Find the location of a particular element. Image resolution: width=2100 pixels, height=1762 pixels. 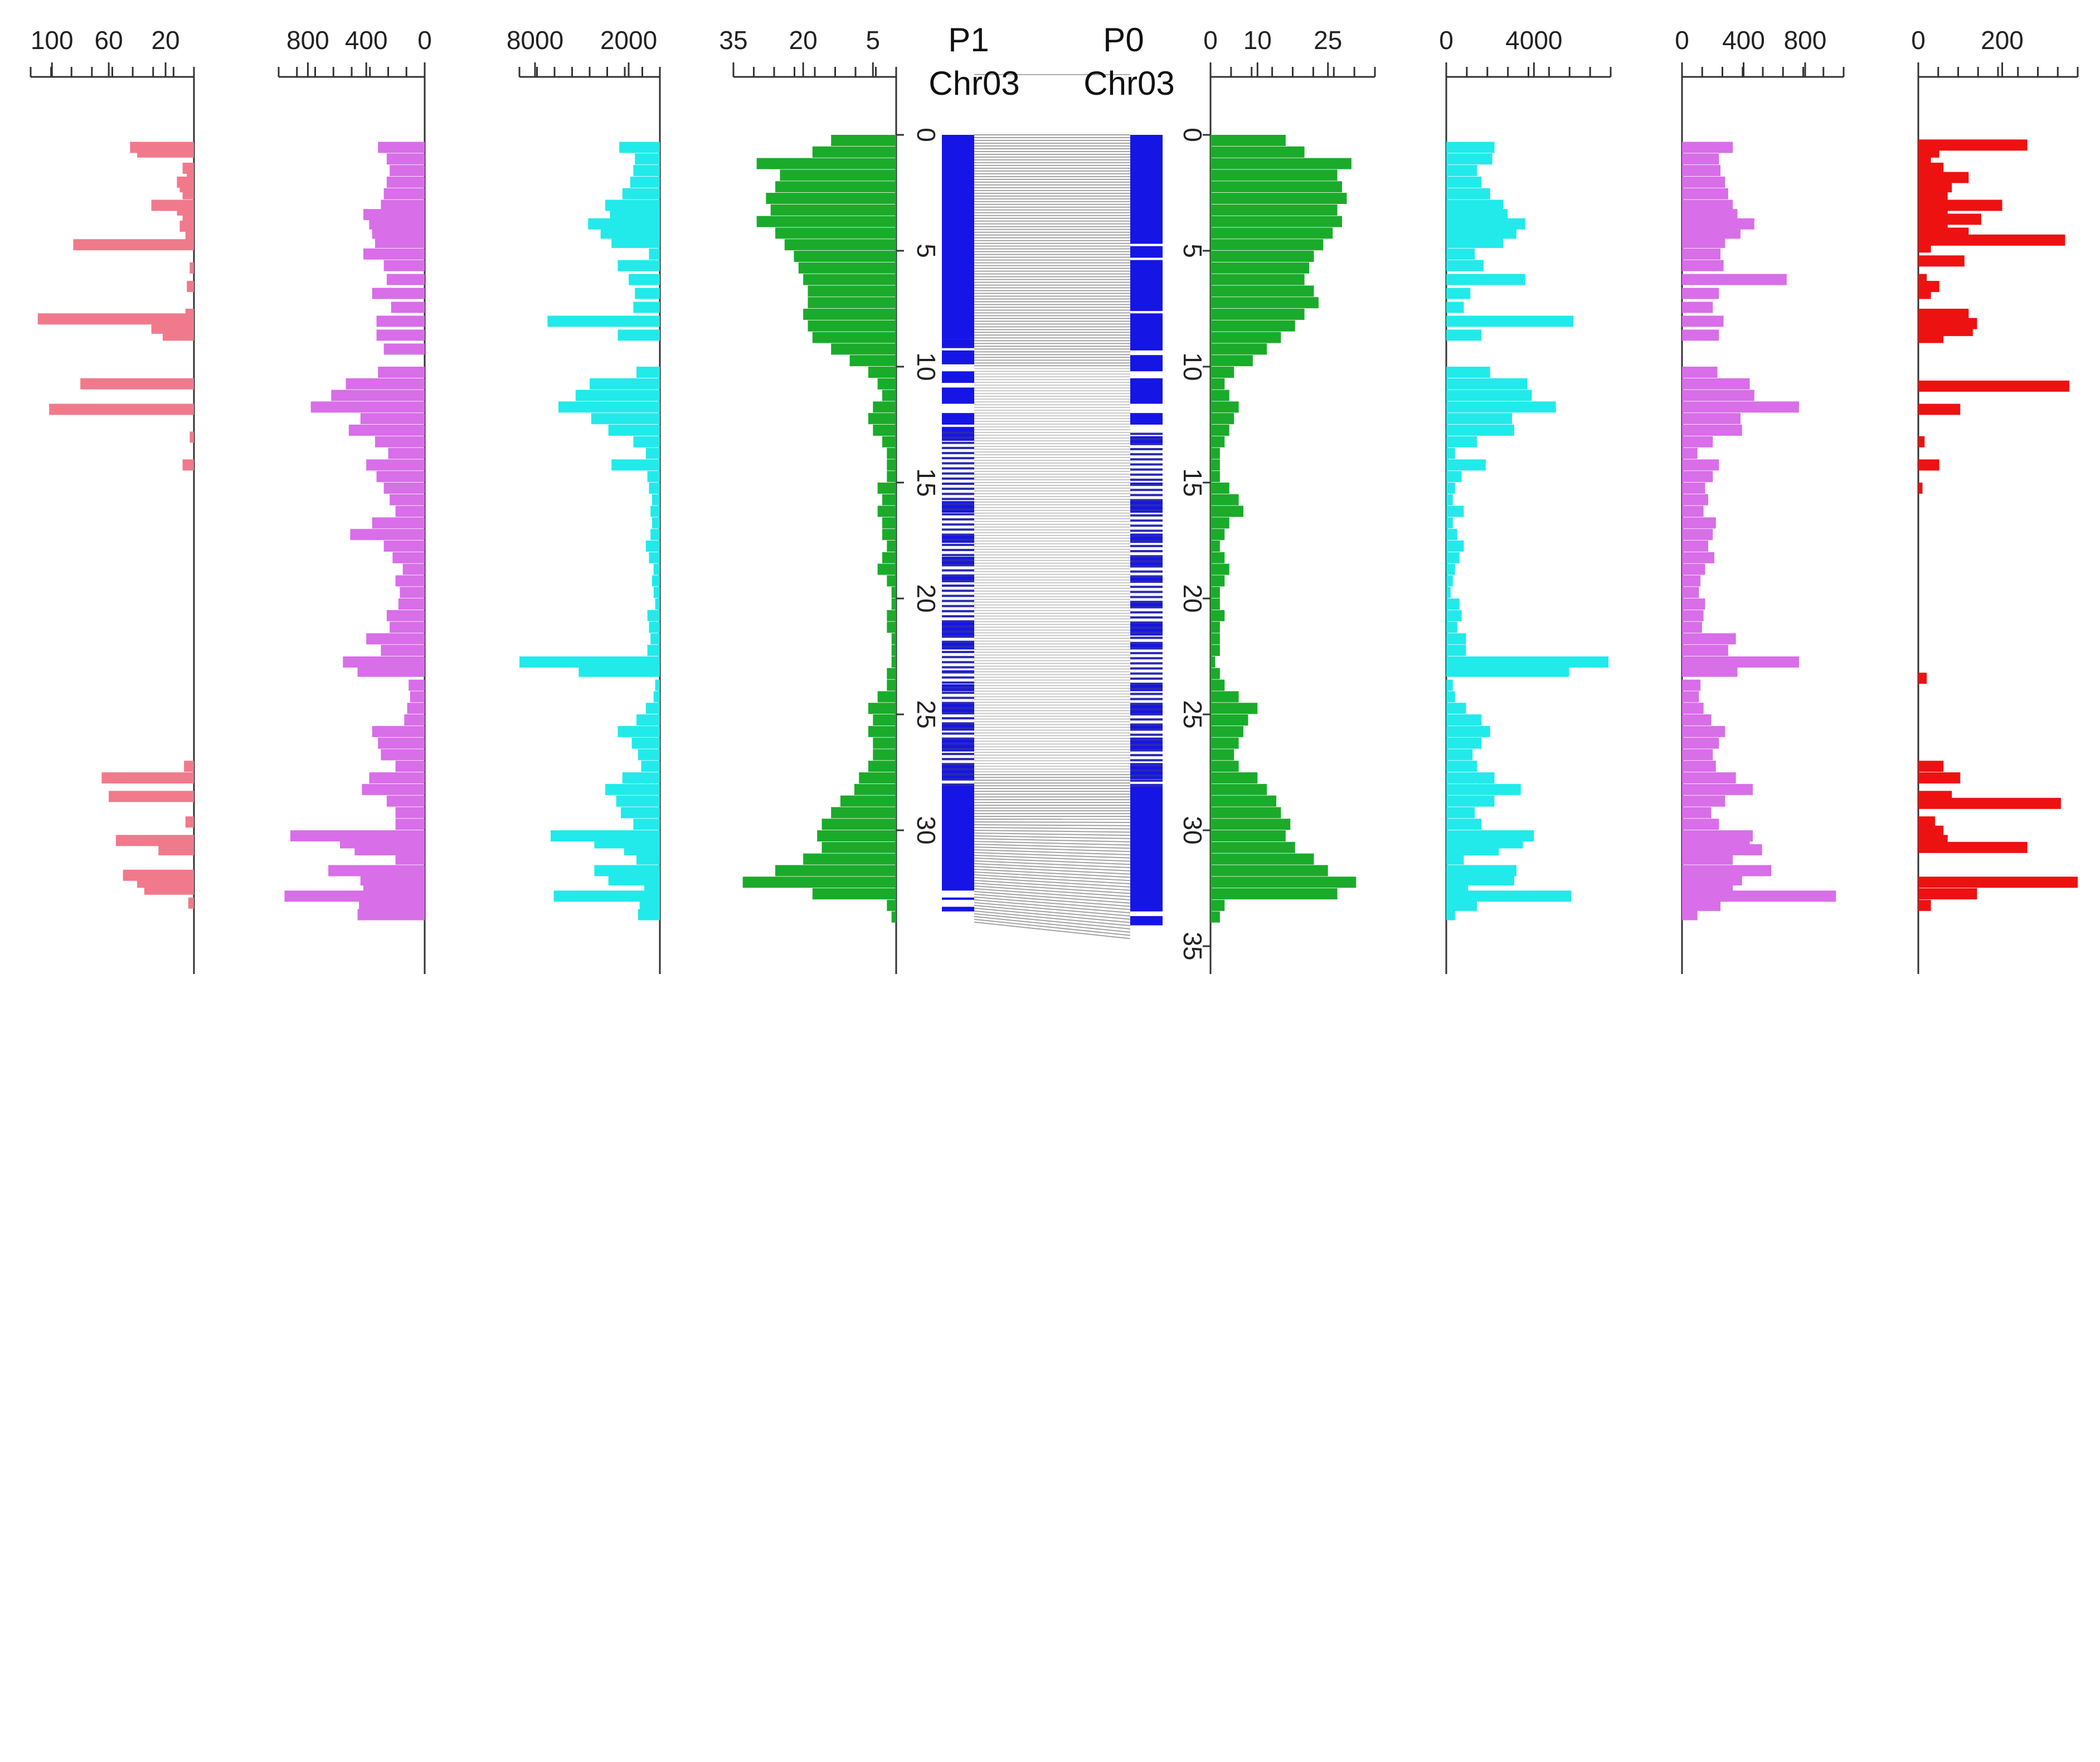

right-position-label: 20 is located at coordinates (1192, 598).